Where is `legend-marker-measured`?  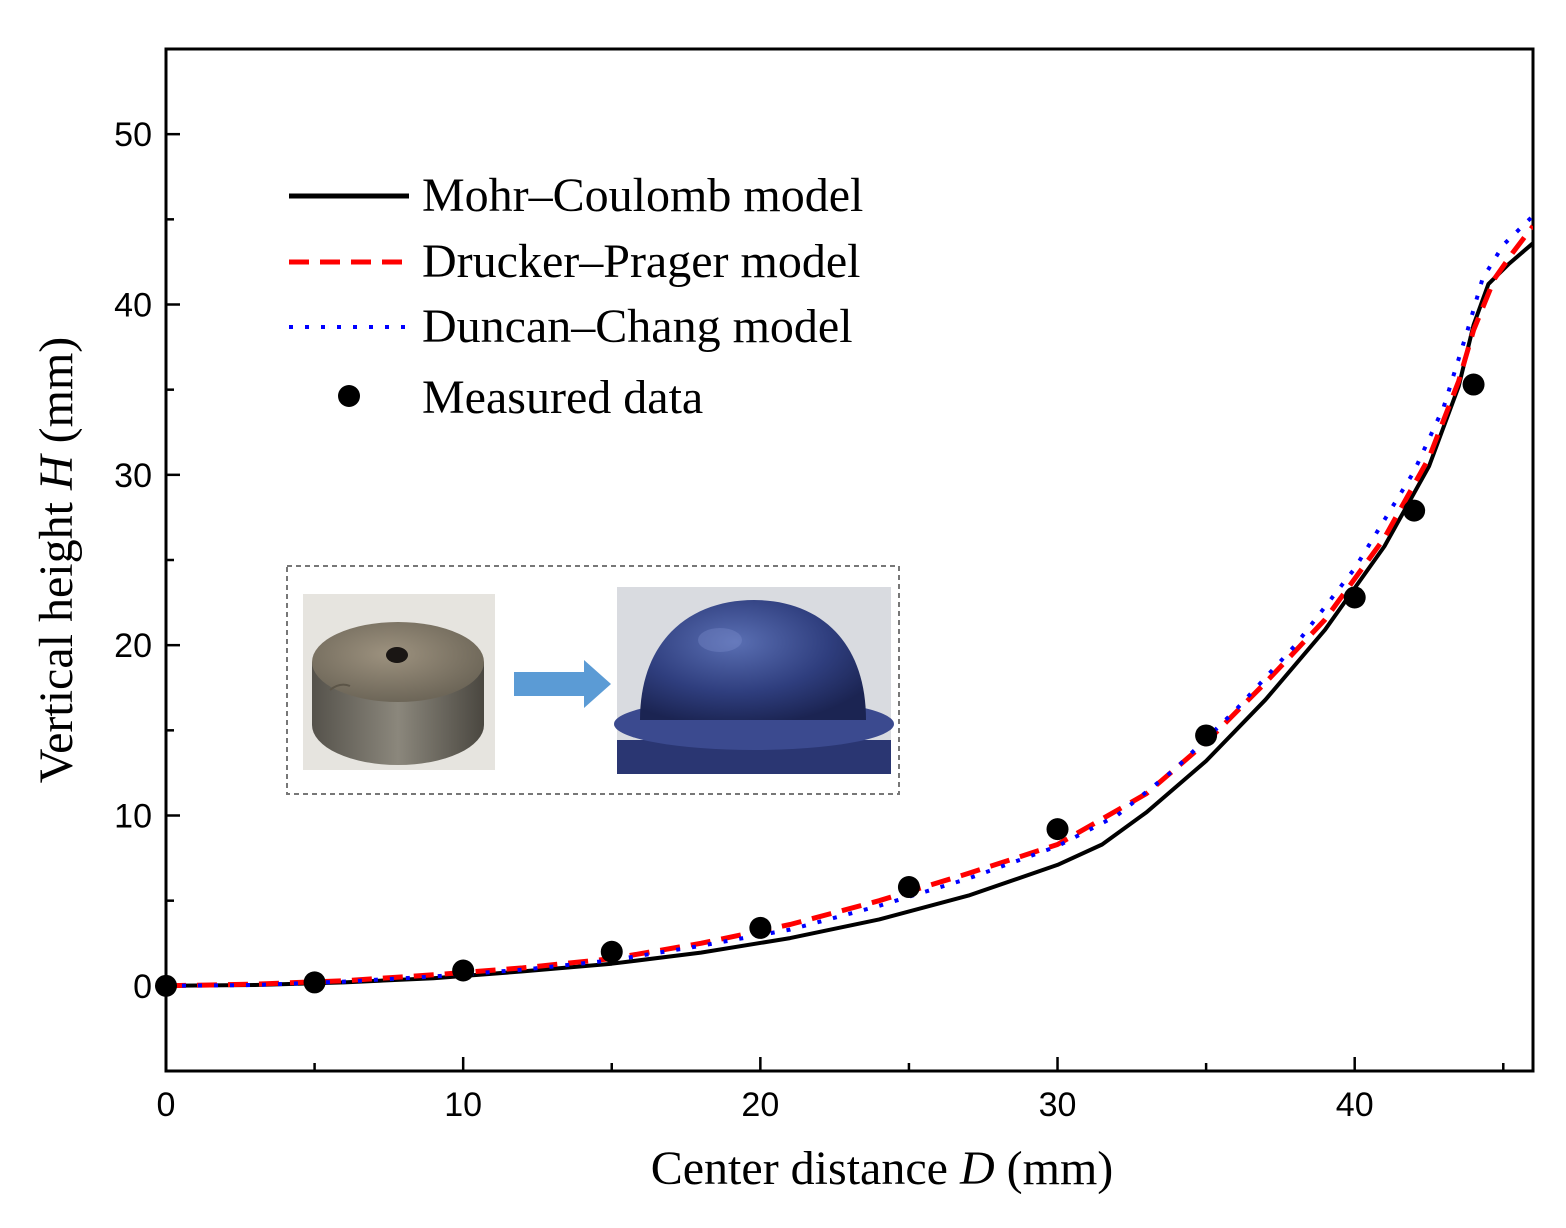 legend-marker-measured is located at coordinates (349, 396).